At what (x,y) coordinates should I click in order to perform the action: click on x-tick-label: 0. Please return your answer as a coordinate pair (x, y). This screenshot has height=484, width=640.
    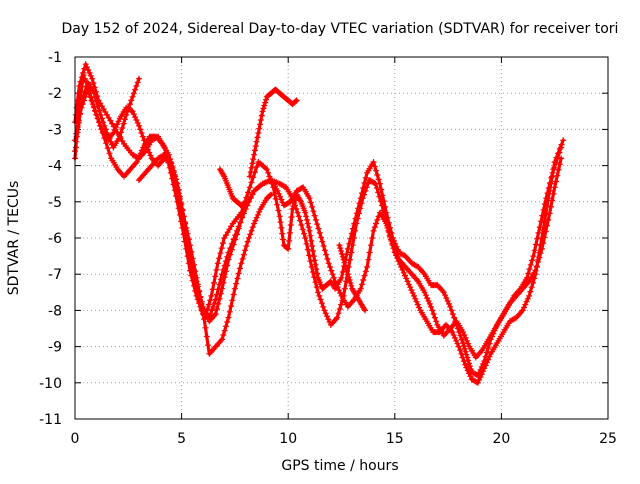
    Looking at the image, I should click on (75, 439).